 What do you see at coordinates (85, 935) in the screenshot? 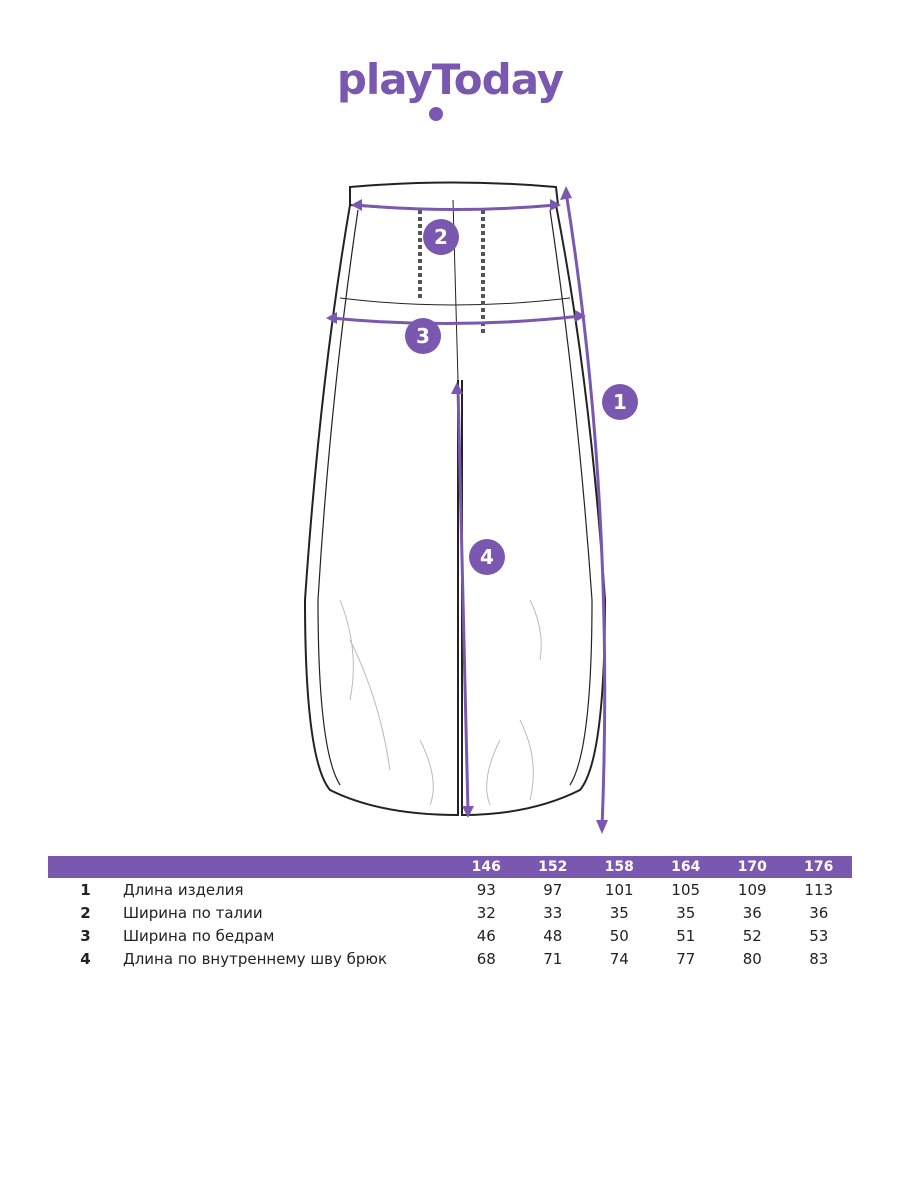
I see `row-number: 3` at bounding box center [85, 935].